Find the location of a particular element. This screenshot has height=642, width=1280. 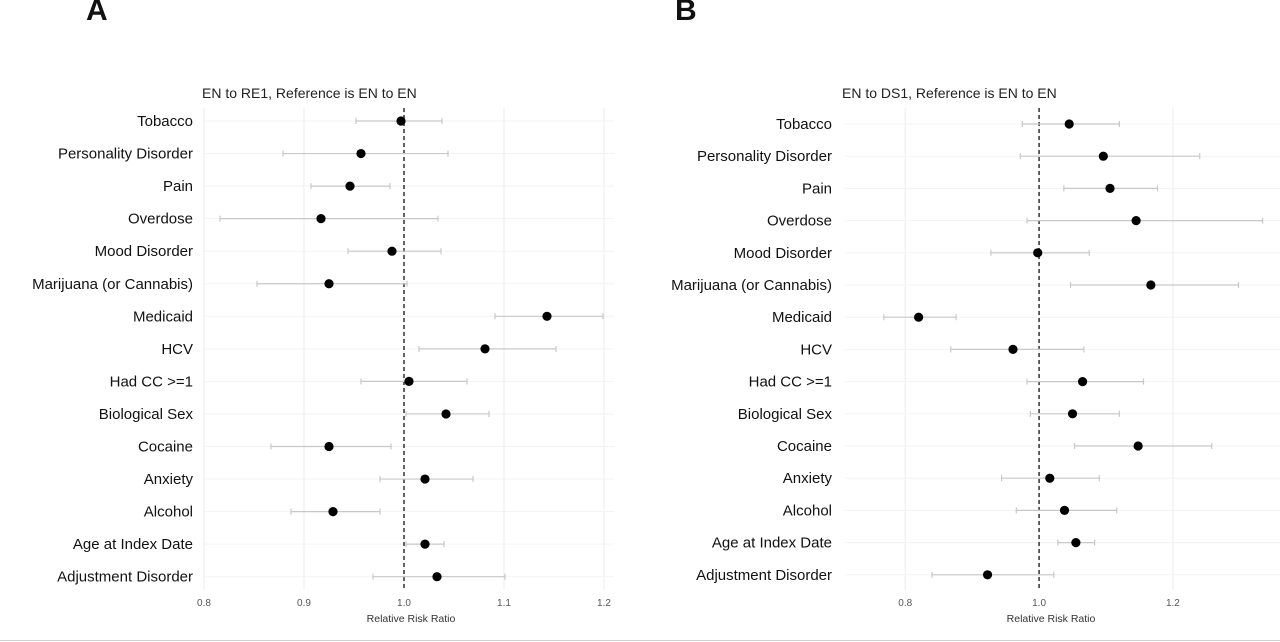

panel-letter-a: A is located at coordinates (97, 13).